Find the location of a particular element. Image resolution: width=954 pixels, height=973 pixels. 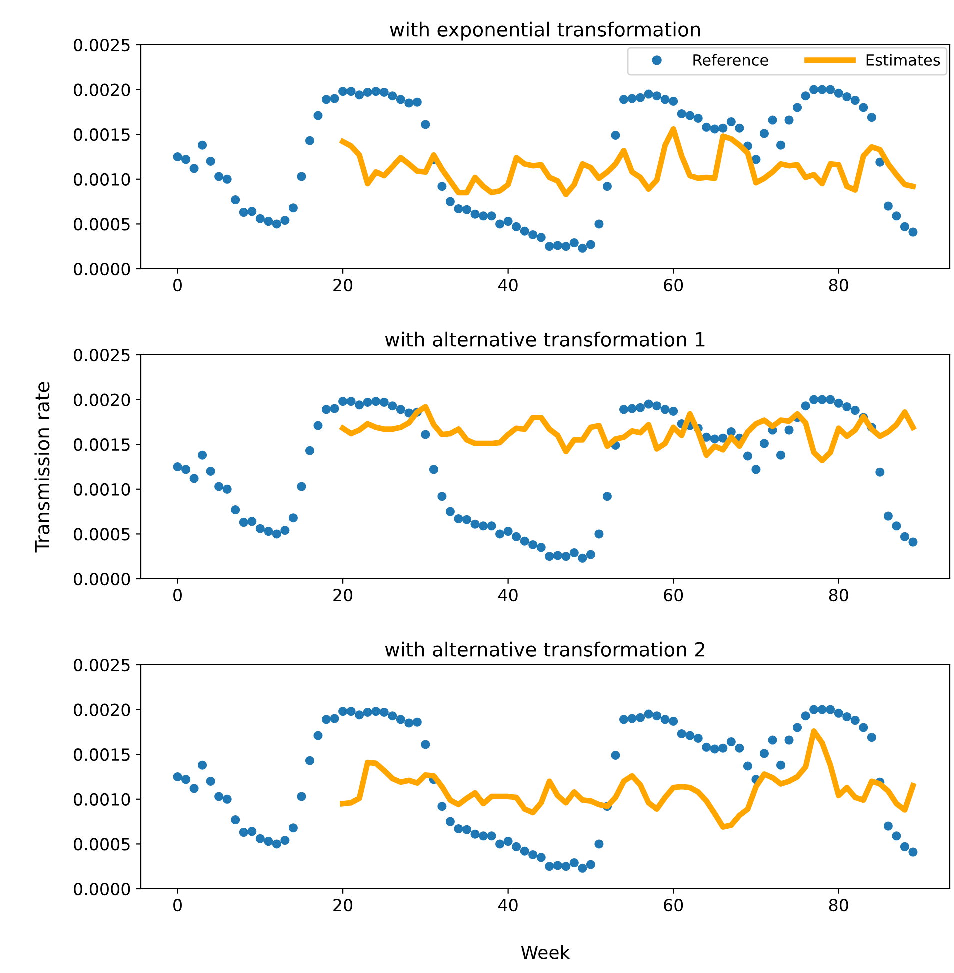

chart-title: with exponential transformation is located at coordinates (545, 31).